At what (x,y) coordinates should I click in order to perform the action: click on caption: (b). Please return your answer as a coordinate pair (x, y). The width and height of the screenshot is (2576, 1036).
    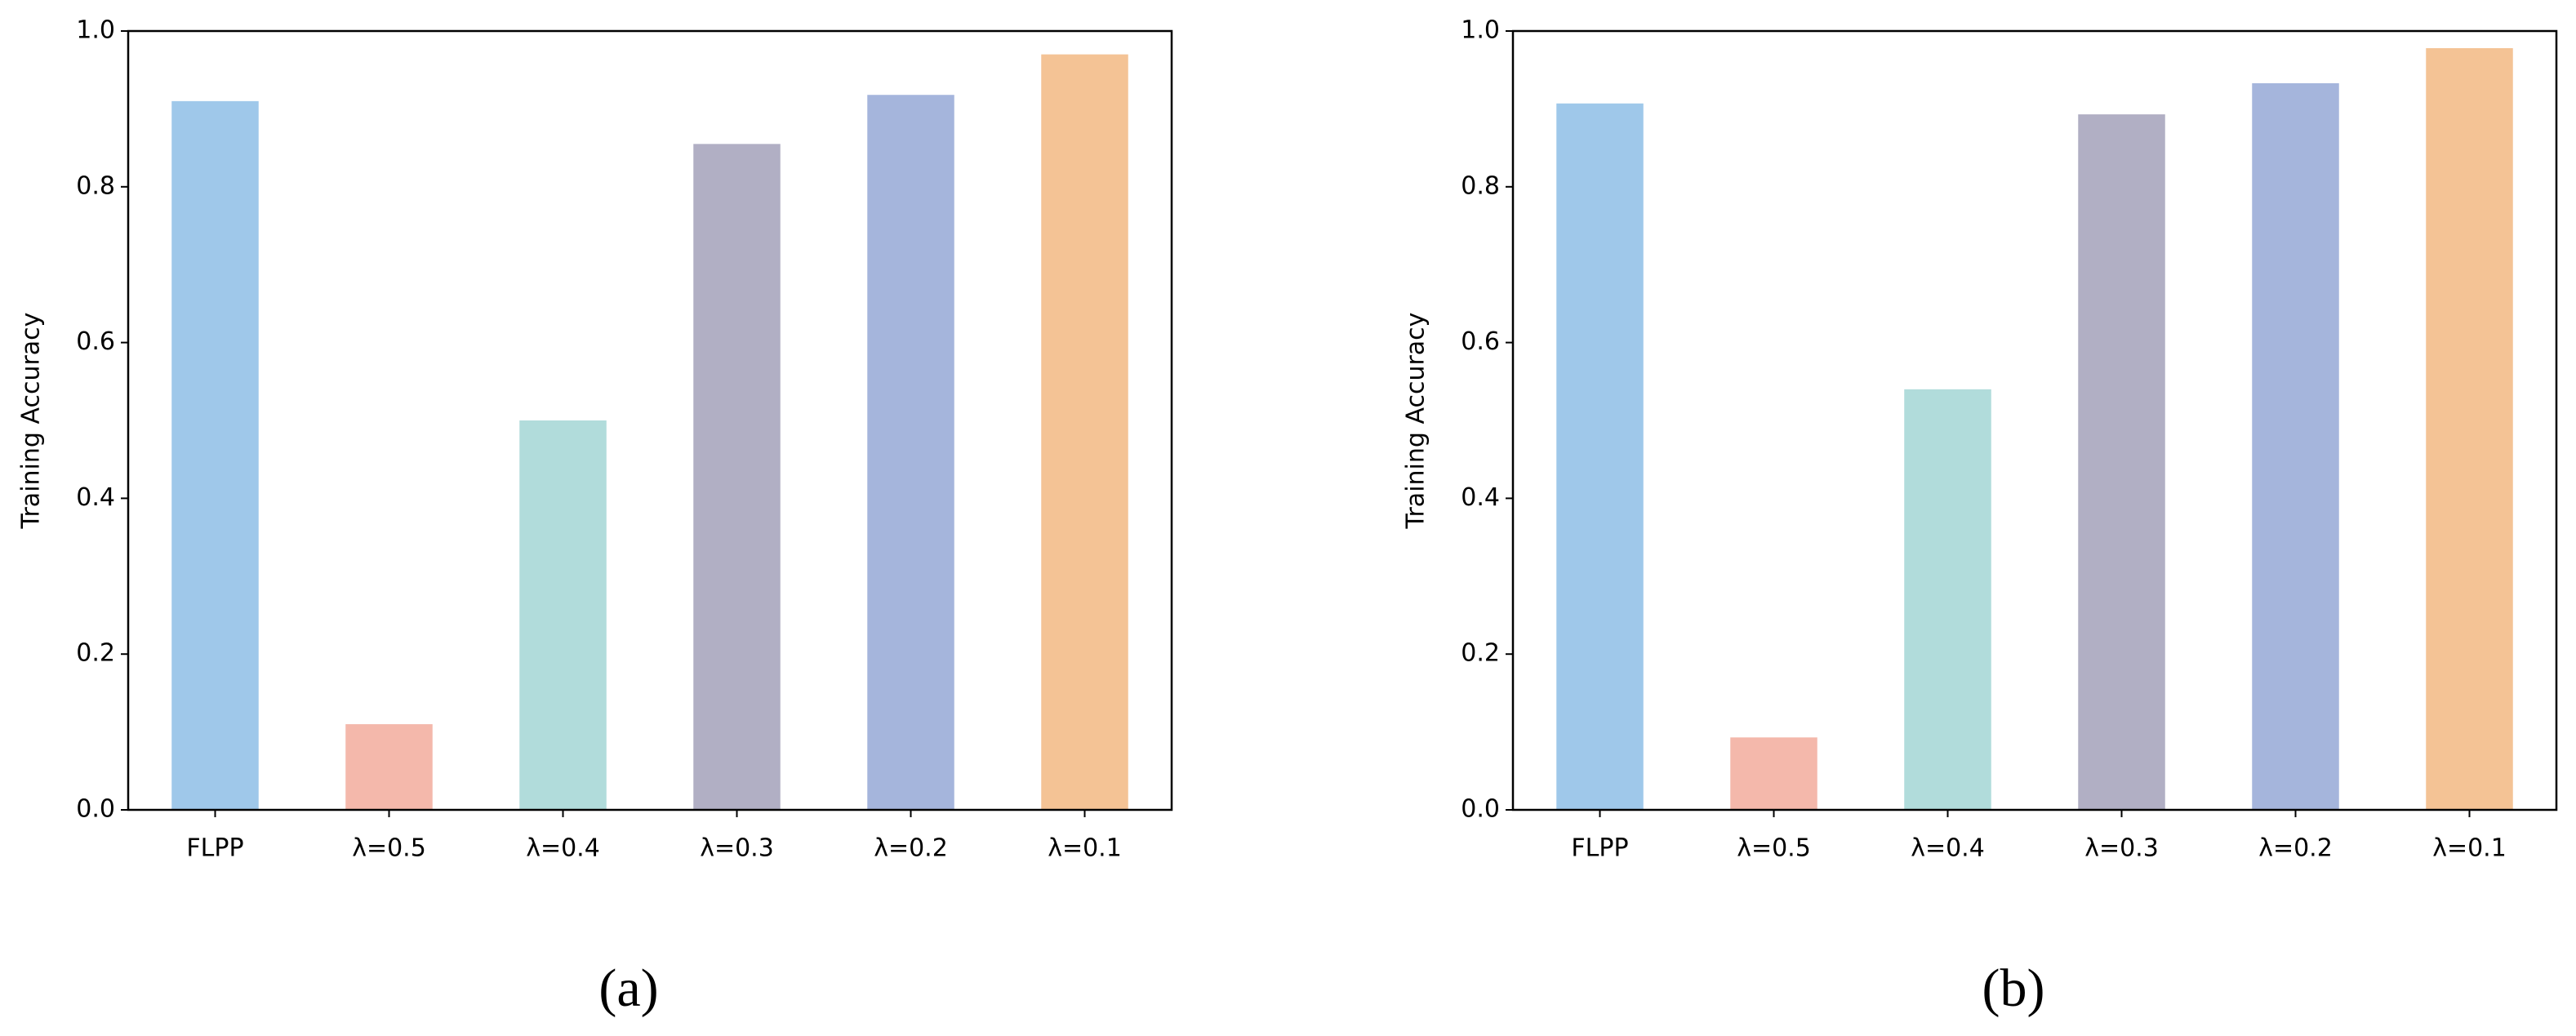
    Looking at the image, I should click on (2013, 988).